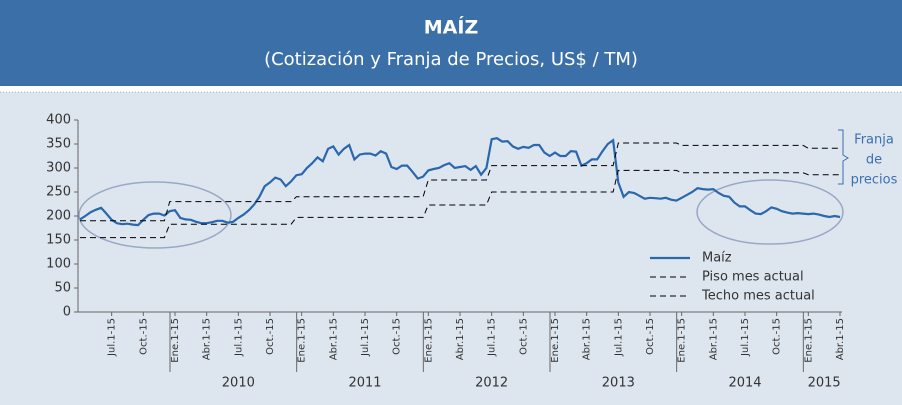 The image size is (902, 405). Describe the element at coordinates (824, 383) in the screenshot. I see `year-label: 2015` at that location.